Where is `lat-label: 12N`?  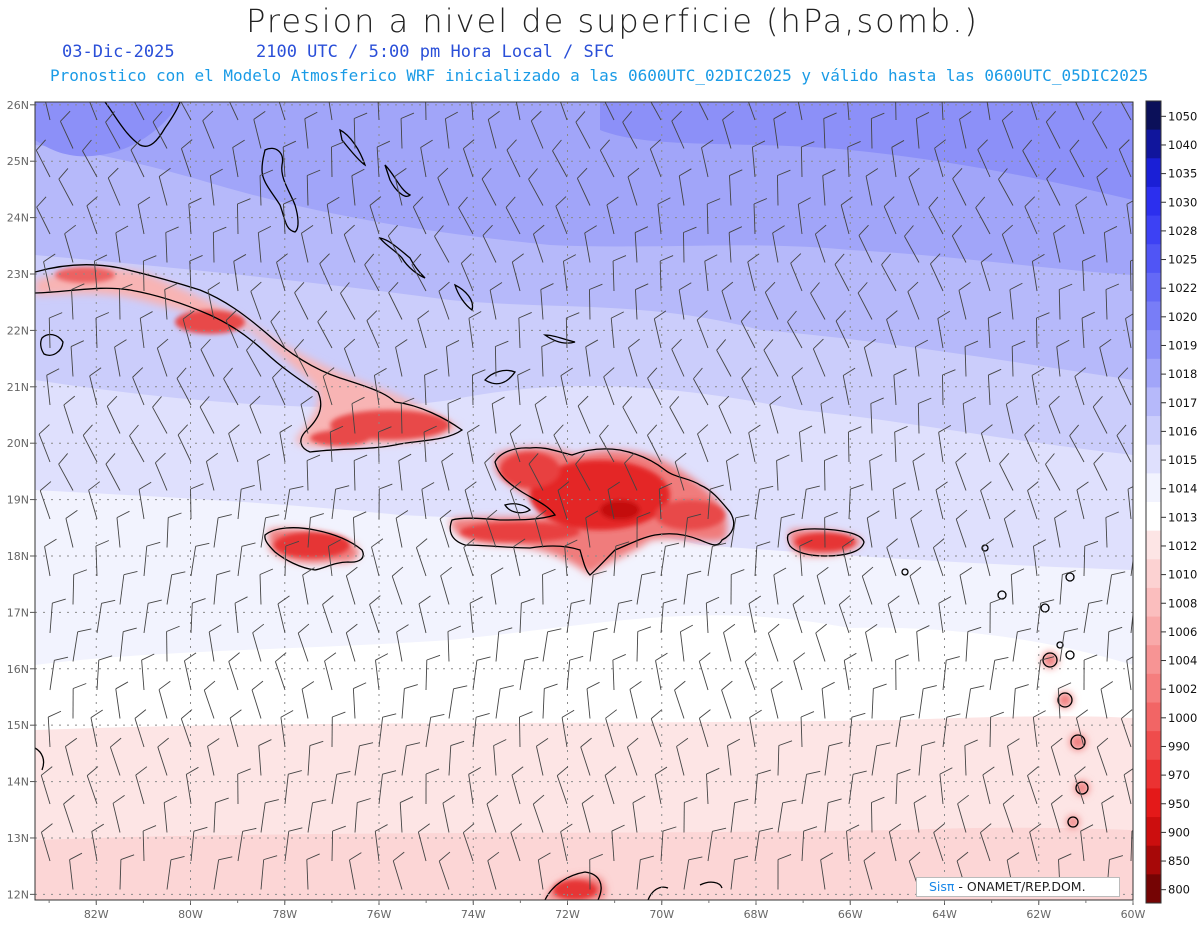
lat-label: 12N is located at coordinates (18, 894).